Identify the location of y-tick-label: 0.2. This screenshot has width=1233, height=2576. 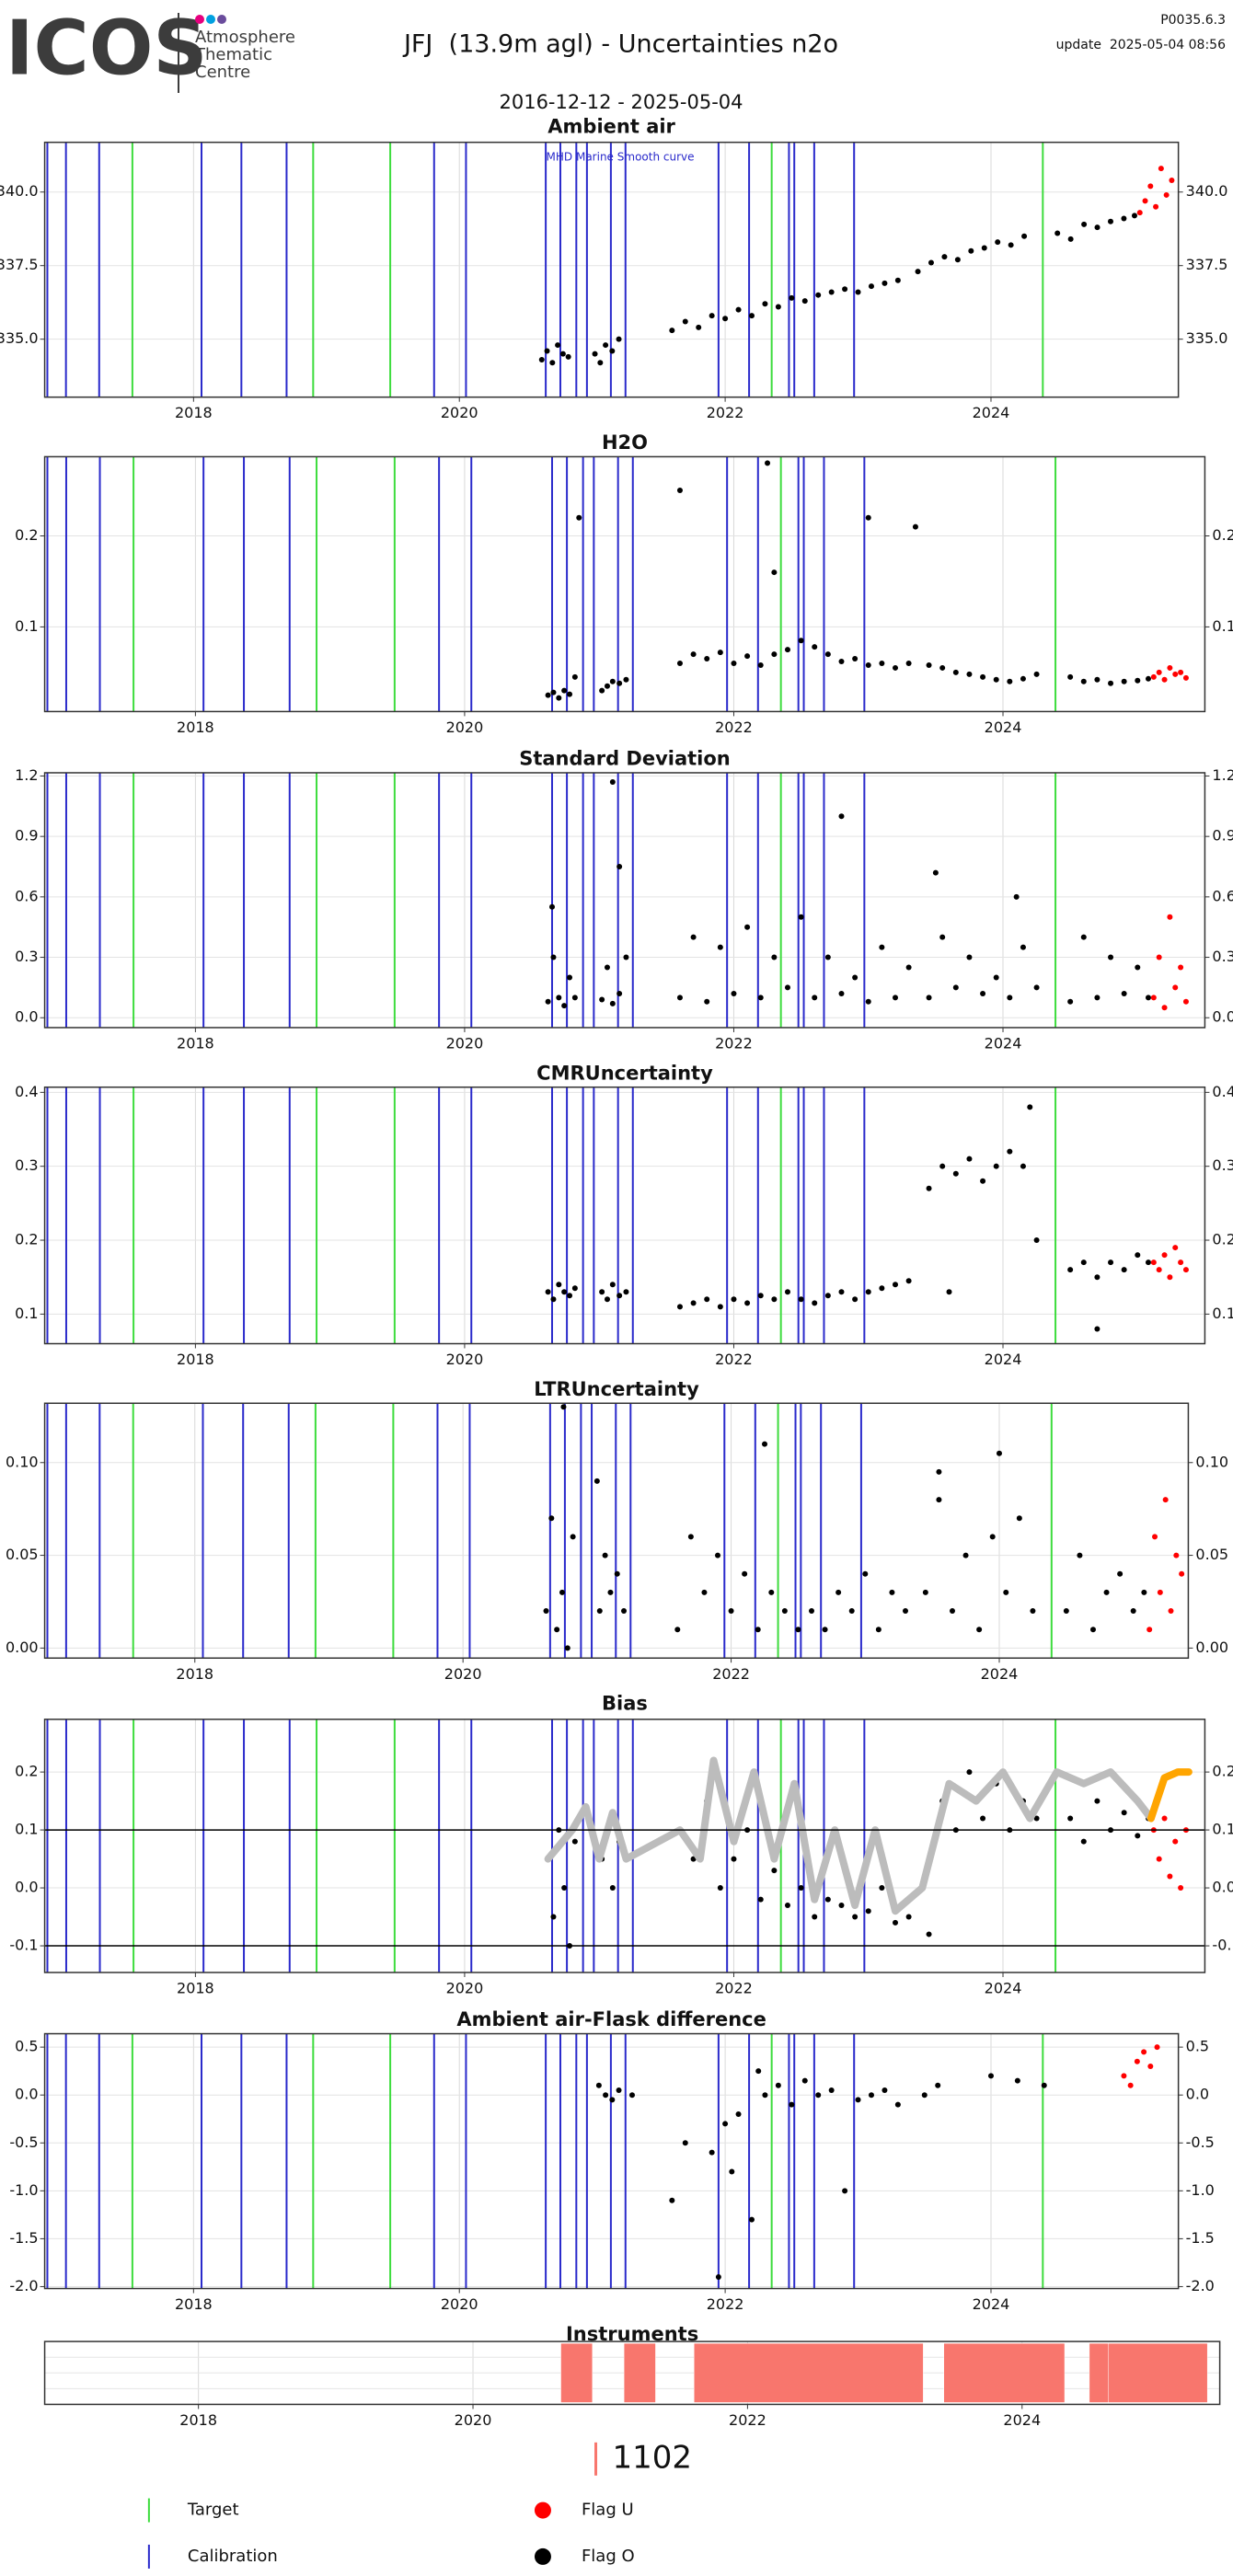
(27, 1239).